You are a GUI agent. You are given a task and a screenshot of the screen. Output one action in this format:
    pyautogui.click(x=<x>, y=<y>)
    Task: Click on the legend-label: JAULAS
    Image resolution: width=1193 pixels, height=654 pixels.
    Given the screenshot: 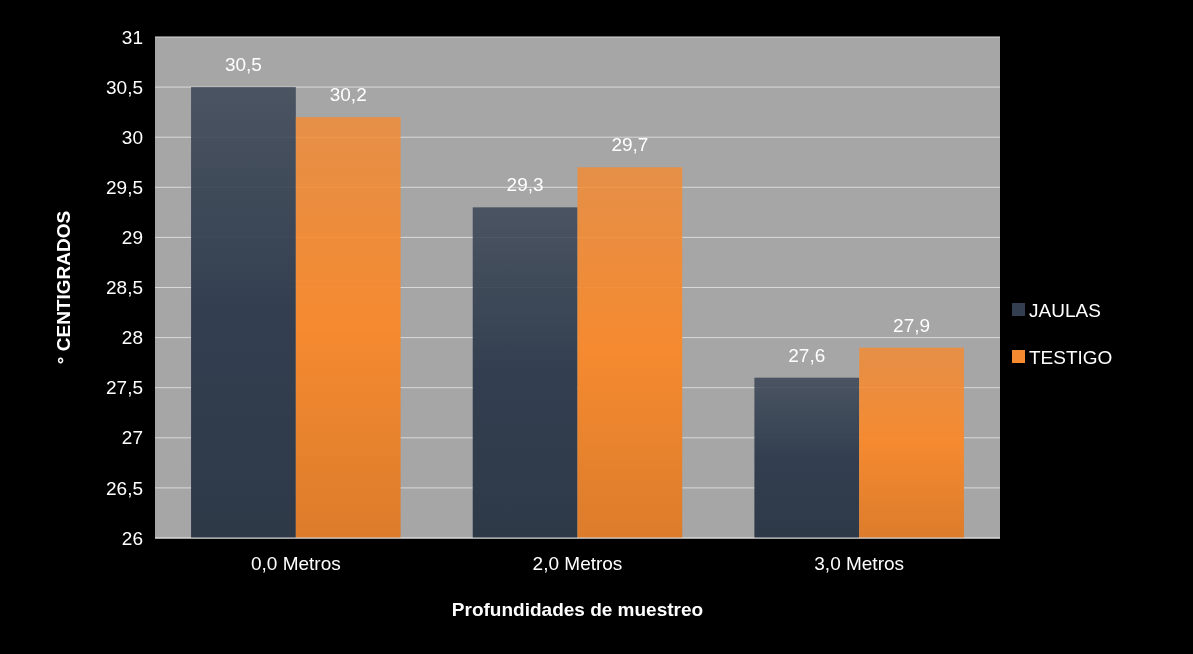 What is the action you would take?
    pyautogui.click(x=1065, y=310)
    